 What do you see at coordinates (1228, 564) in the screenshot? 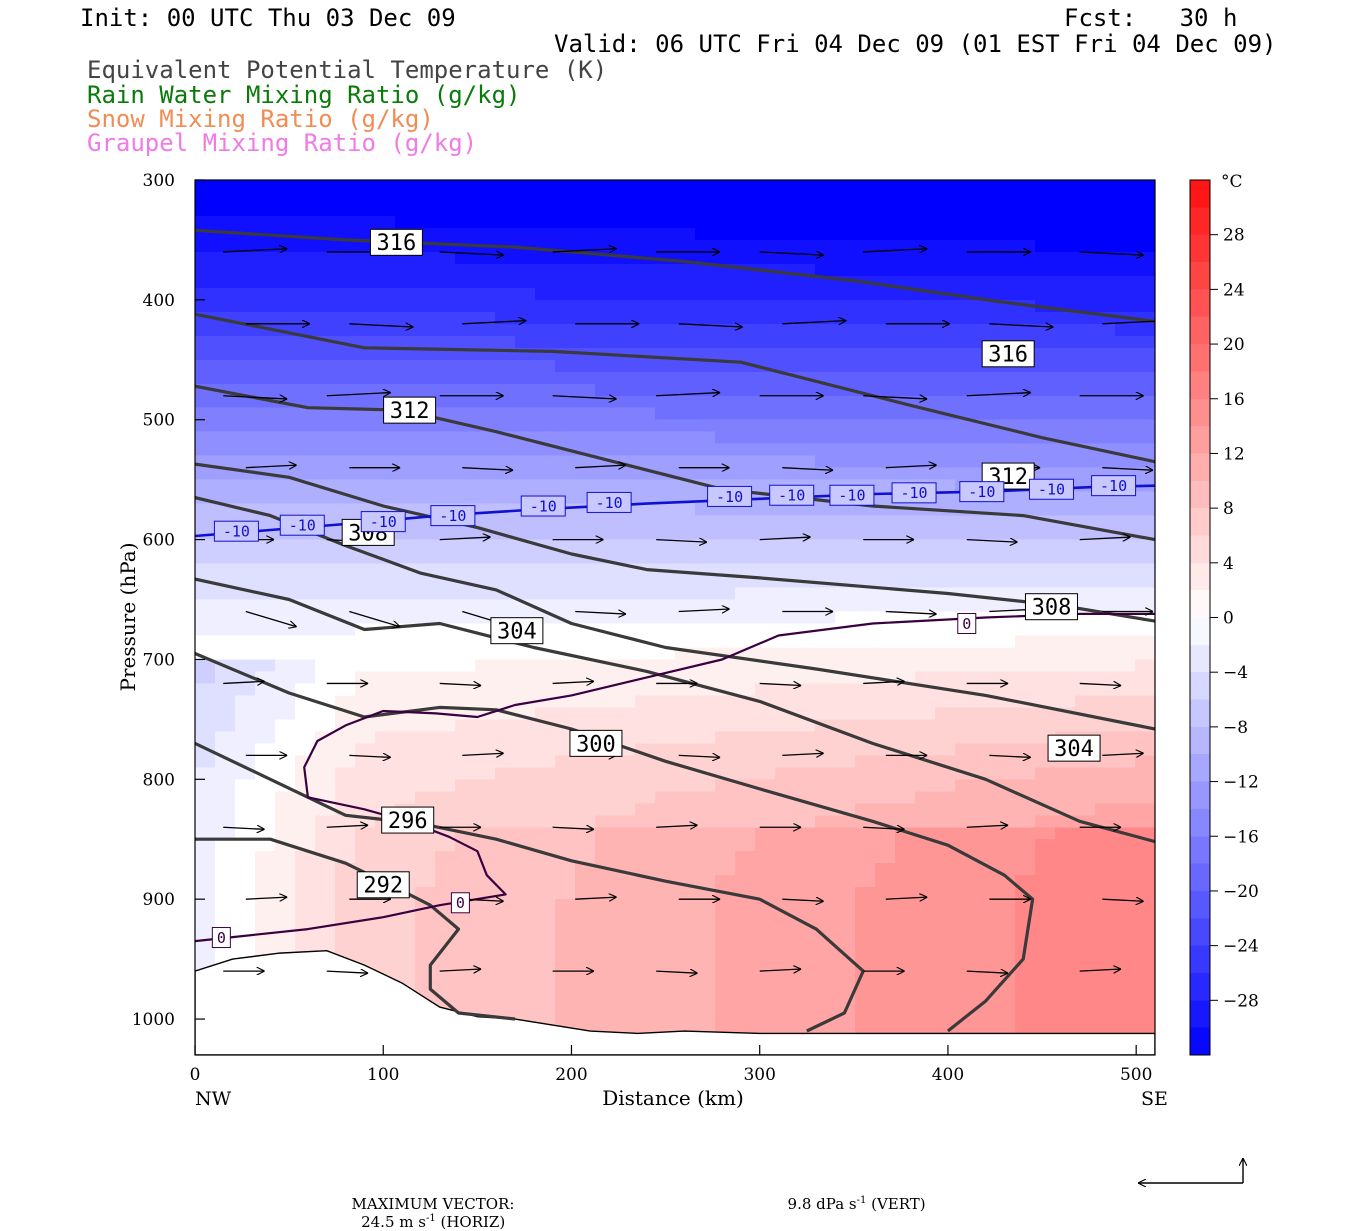
I see `colorbar-tick-label: 4` at bounding box center [1228, 564].